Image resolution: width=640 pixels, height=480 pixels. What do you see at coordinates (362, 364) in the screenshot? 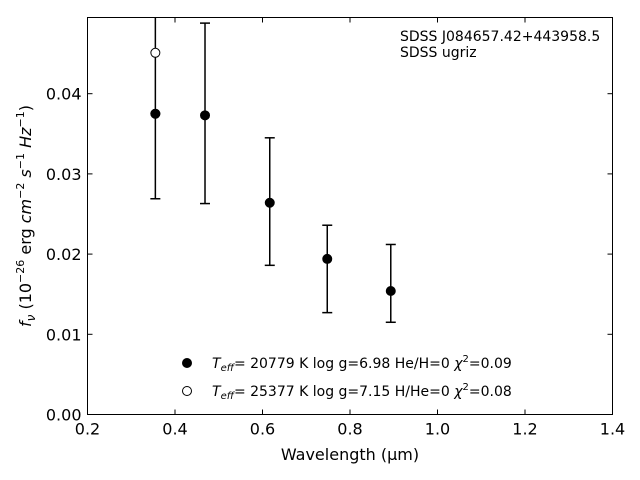
I see `legend-entry-1: Teff= 20779 K log g=6.98 He/H=0 χ2=0.09` at bounding box center [362, 364].